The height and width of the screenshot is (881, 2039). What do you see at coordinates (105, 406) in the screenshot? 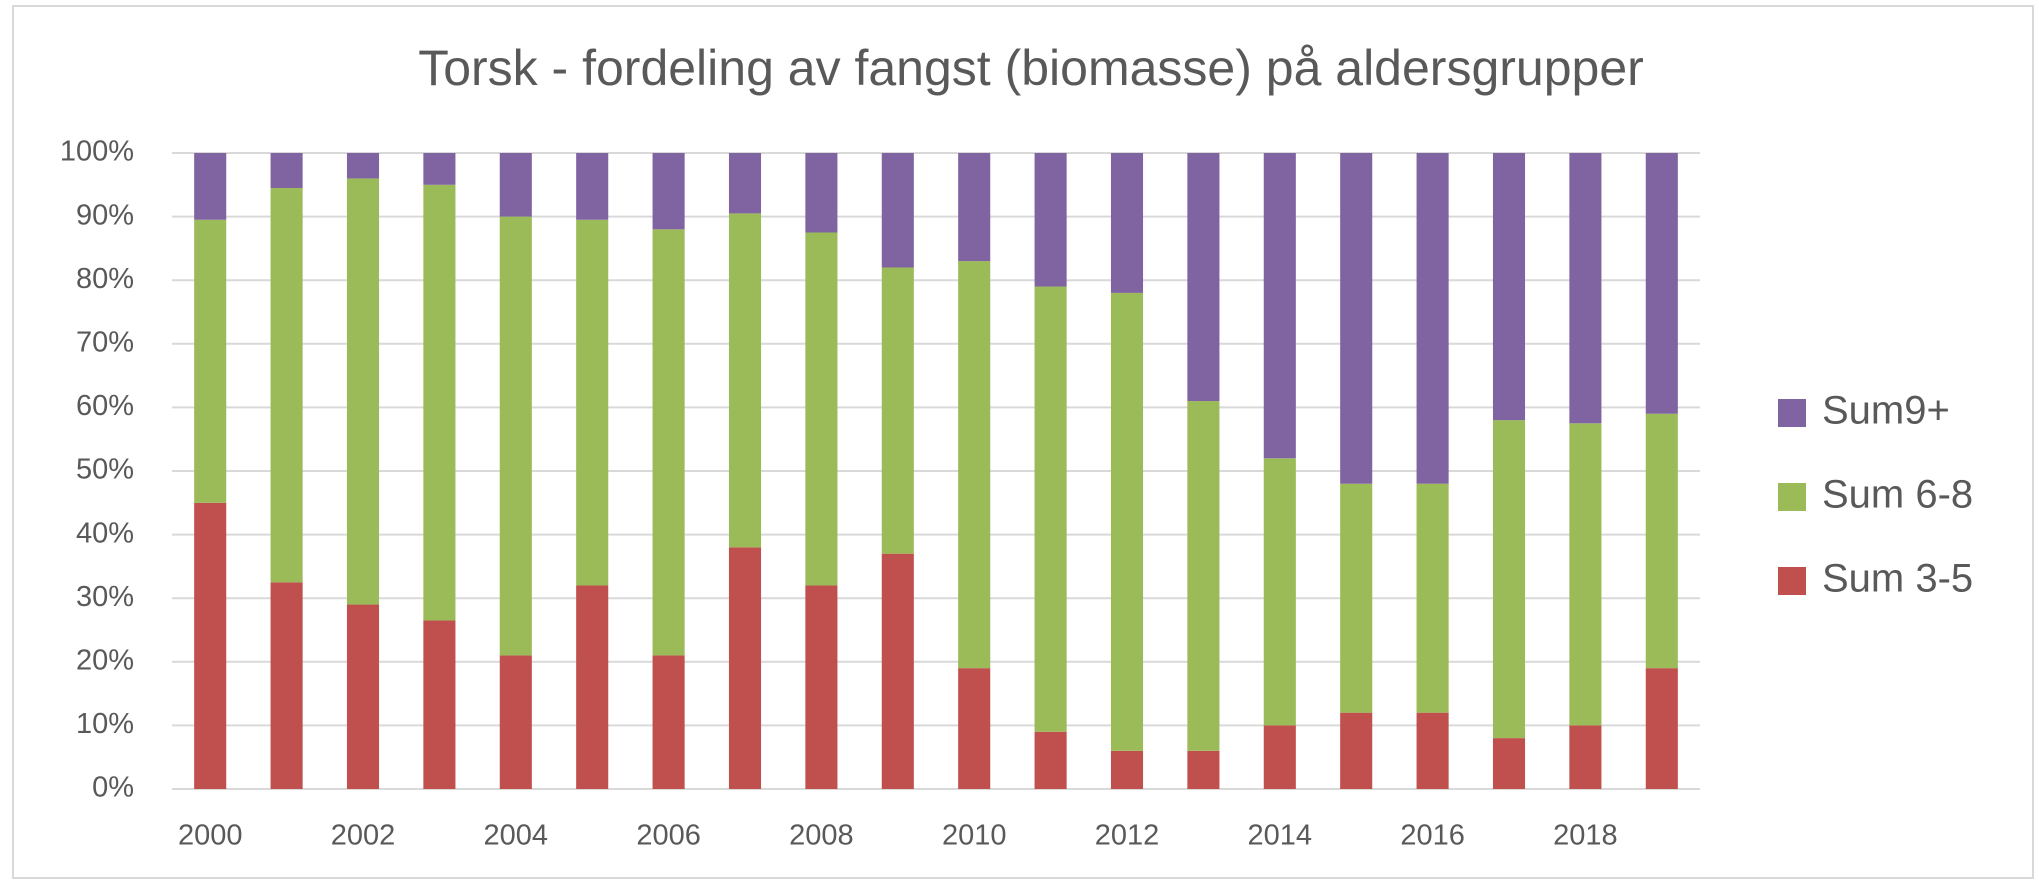
I see `y-tick-label: 60%` at bounding box center [105, 406].